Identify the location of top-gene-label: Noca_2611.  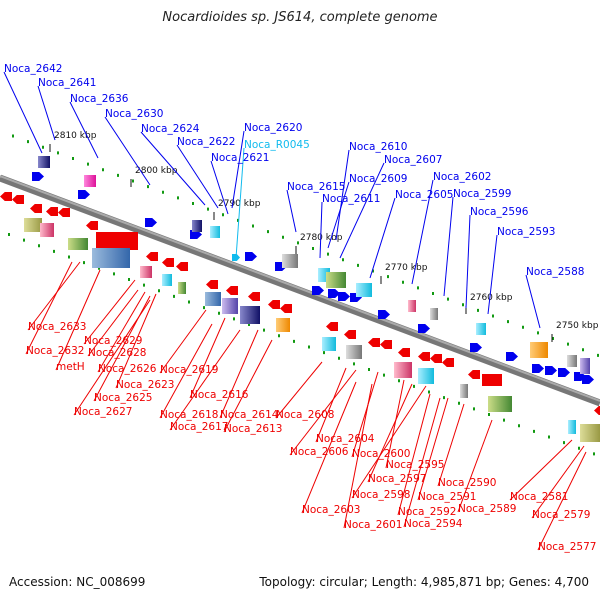
(351, 199).